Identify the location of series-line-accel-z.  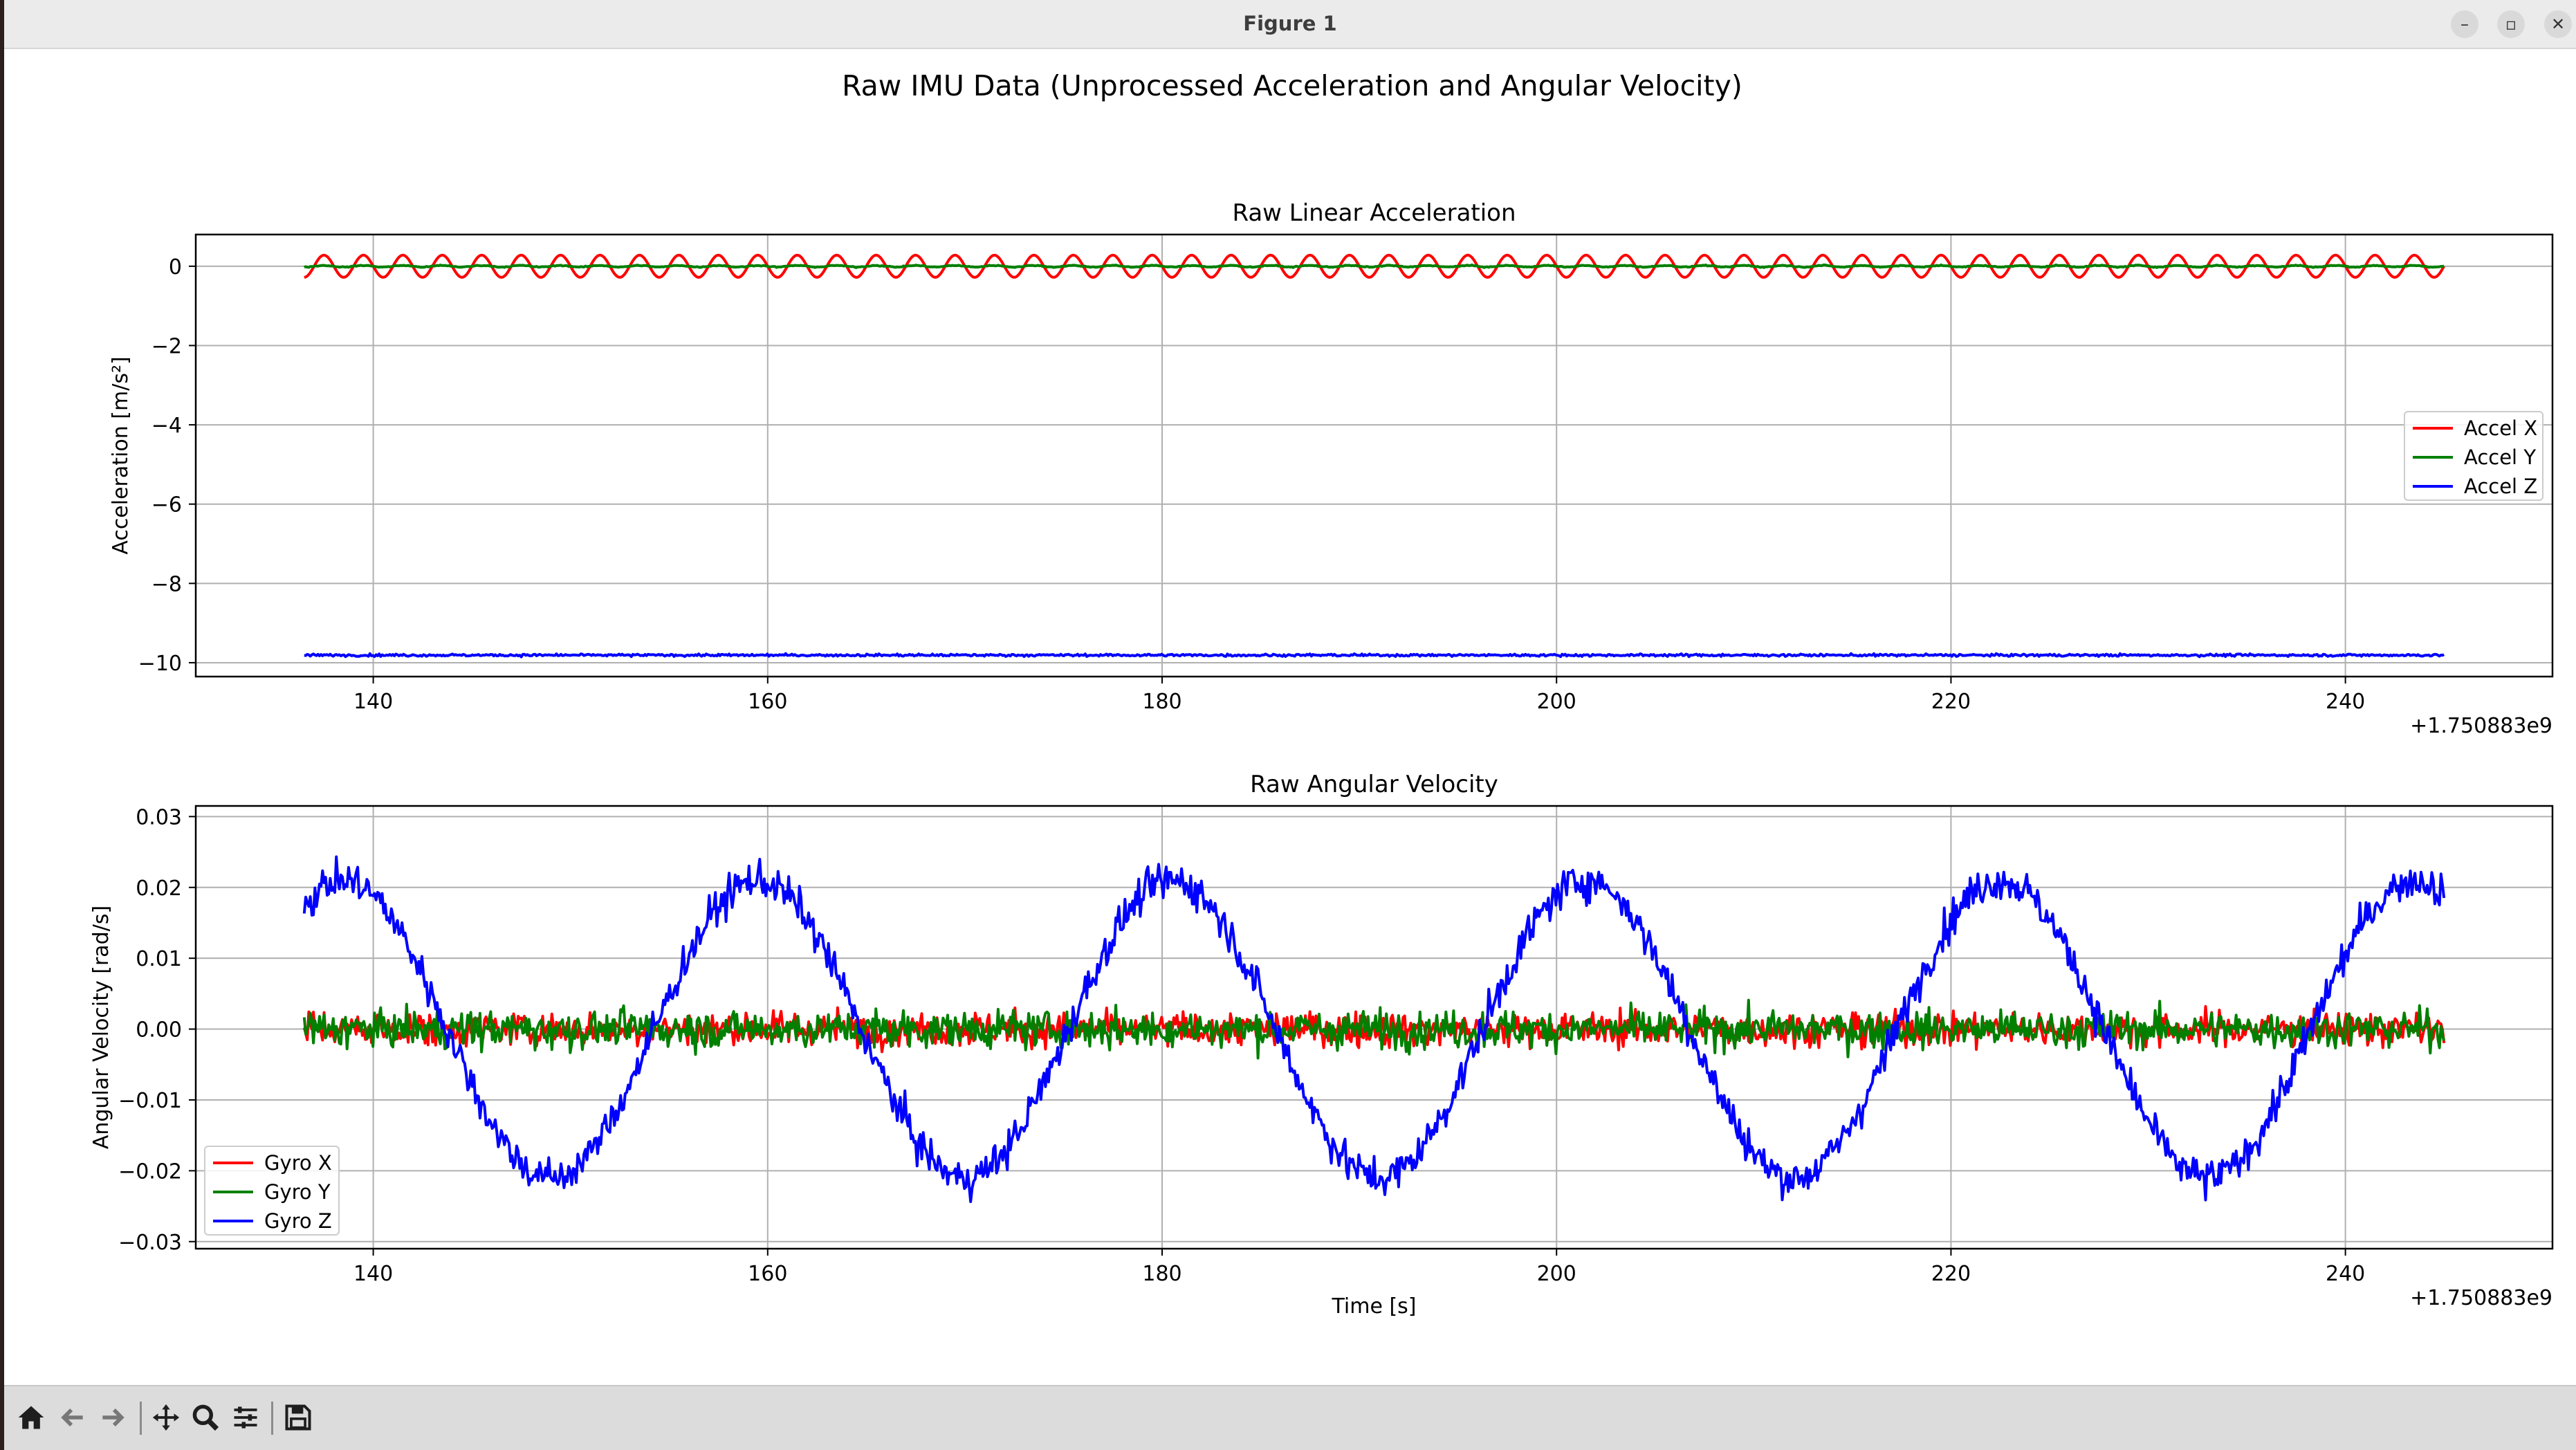
(1374, 655).